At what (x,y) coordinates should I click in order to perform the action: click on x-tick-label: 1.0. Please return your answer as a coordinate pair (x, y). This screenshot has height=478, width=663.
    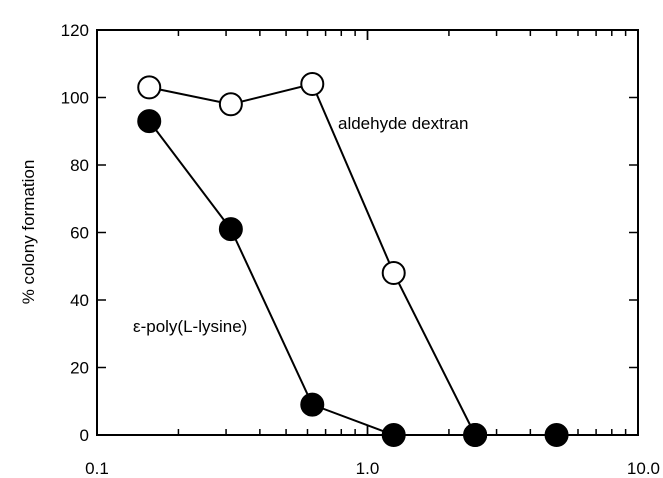
    Looking at the image, I should click on (368, 468).